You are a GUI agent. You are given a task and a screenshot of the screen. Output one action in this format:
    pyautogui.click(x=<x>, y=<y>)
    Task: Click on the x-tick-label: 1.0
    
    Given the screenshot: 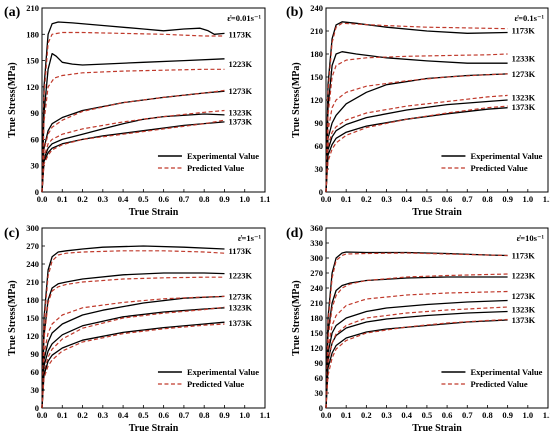 What is the action you would take?
    pyautogui.click(x=528, y=199)
    